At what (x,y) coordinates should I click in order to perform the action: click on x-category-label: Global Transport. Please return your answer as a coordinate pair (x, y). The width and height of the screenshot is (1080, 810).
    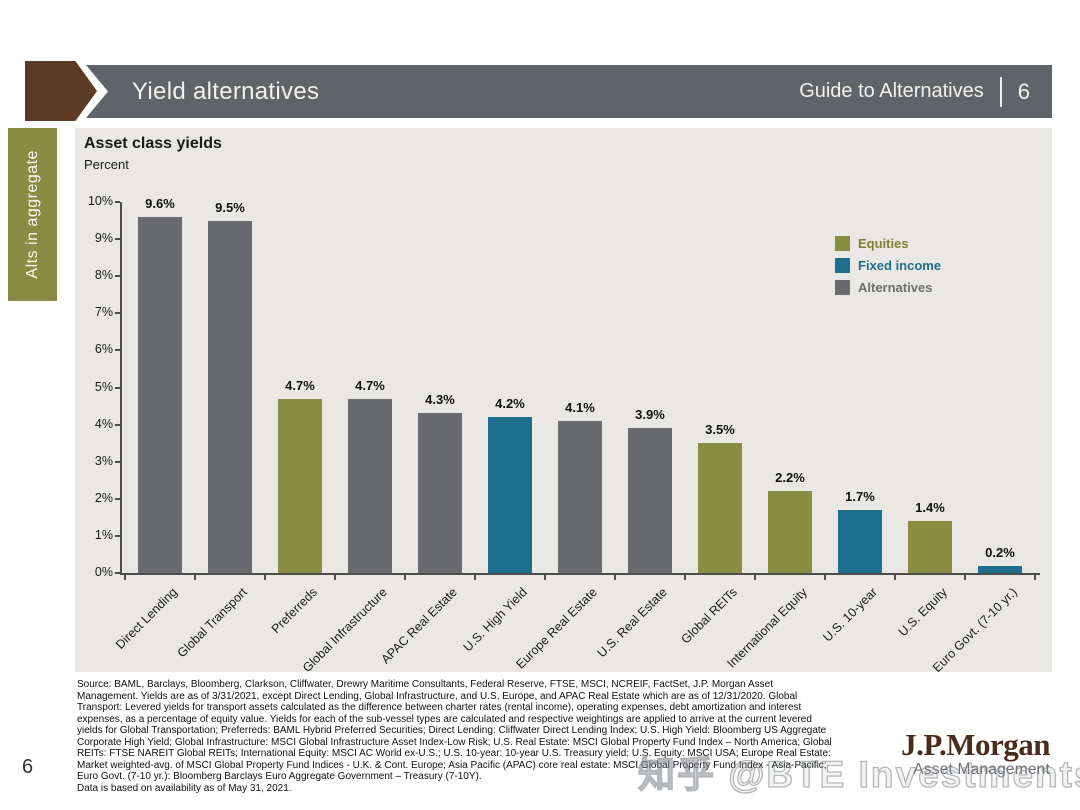
    Looking at the image, I should click on (212, 623).